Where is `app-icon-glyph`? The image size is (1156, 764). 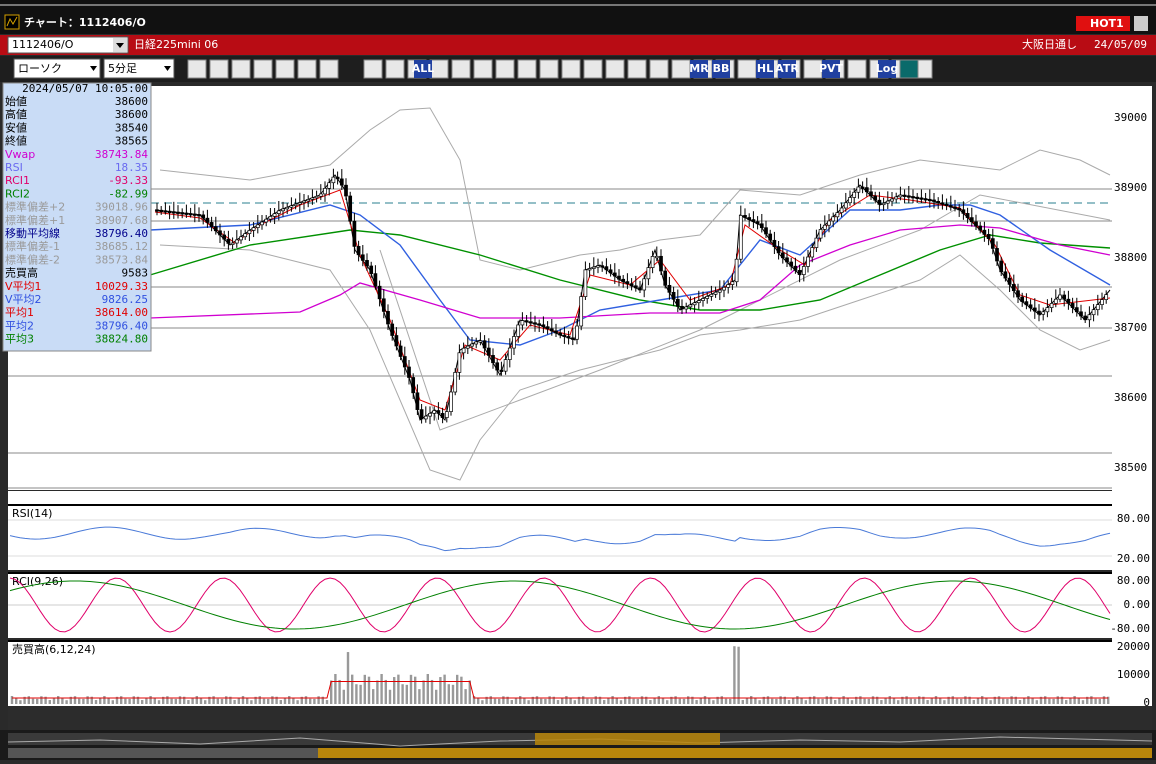 app-icon-glyph is located at coordinates (12, 21).